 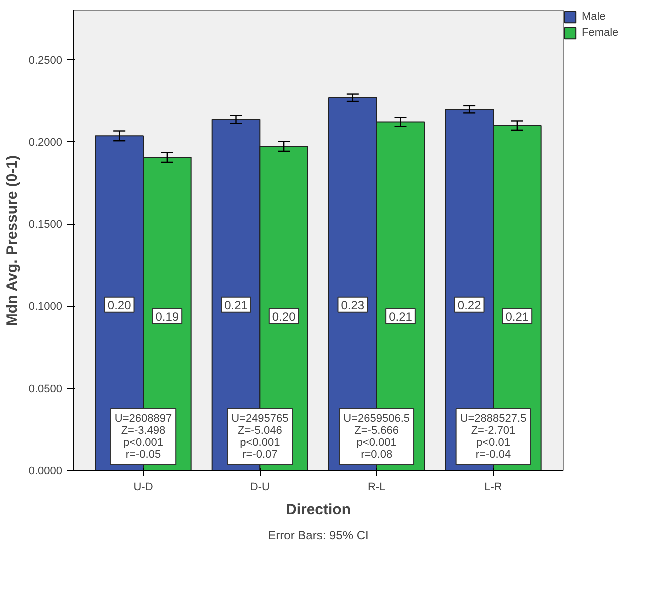 What do you see at coordinates (260, 436) in the screenshot?
I see `annotation: U=2495765 Z=-5.046 p<0.001 r=-0.07` at bounding box center [260, 436].